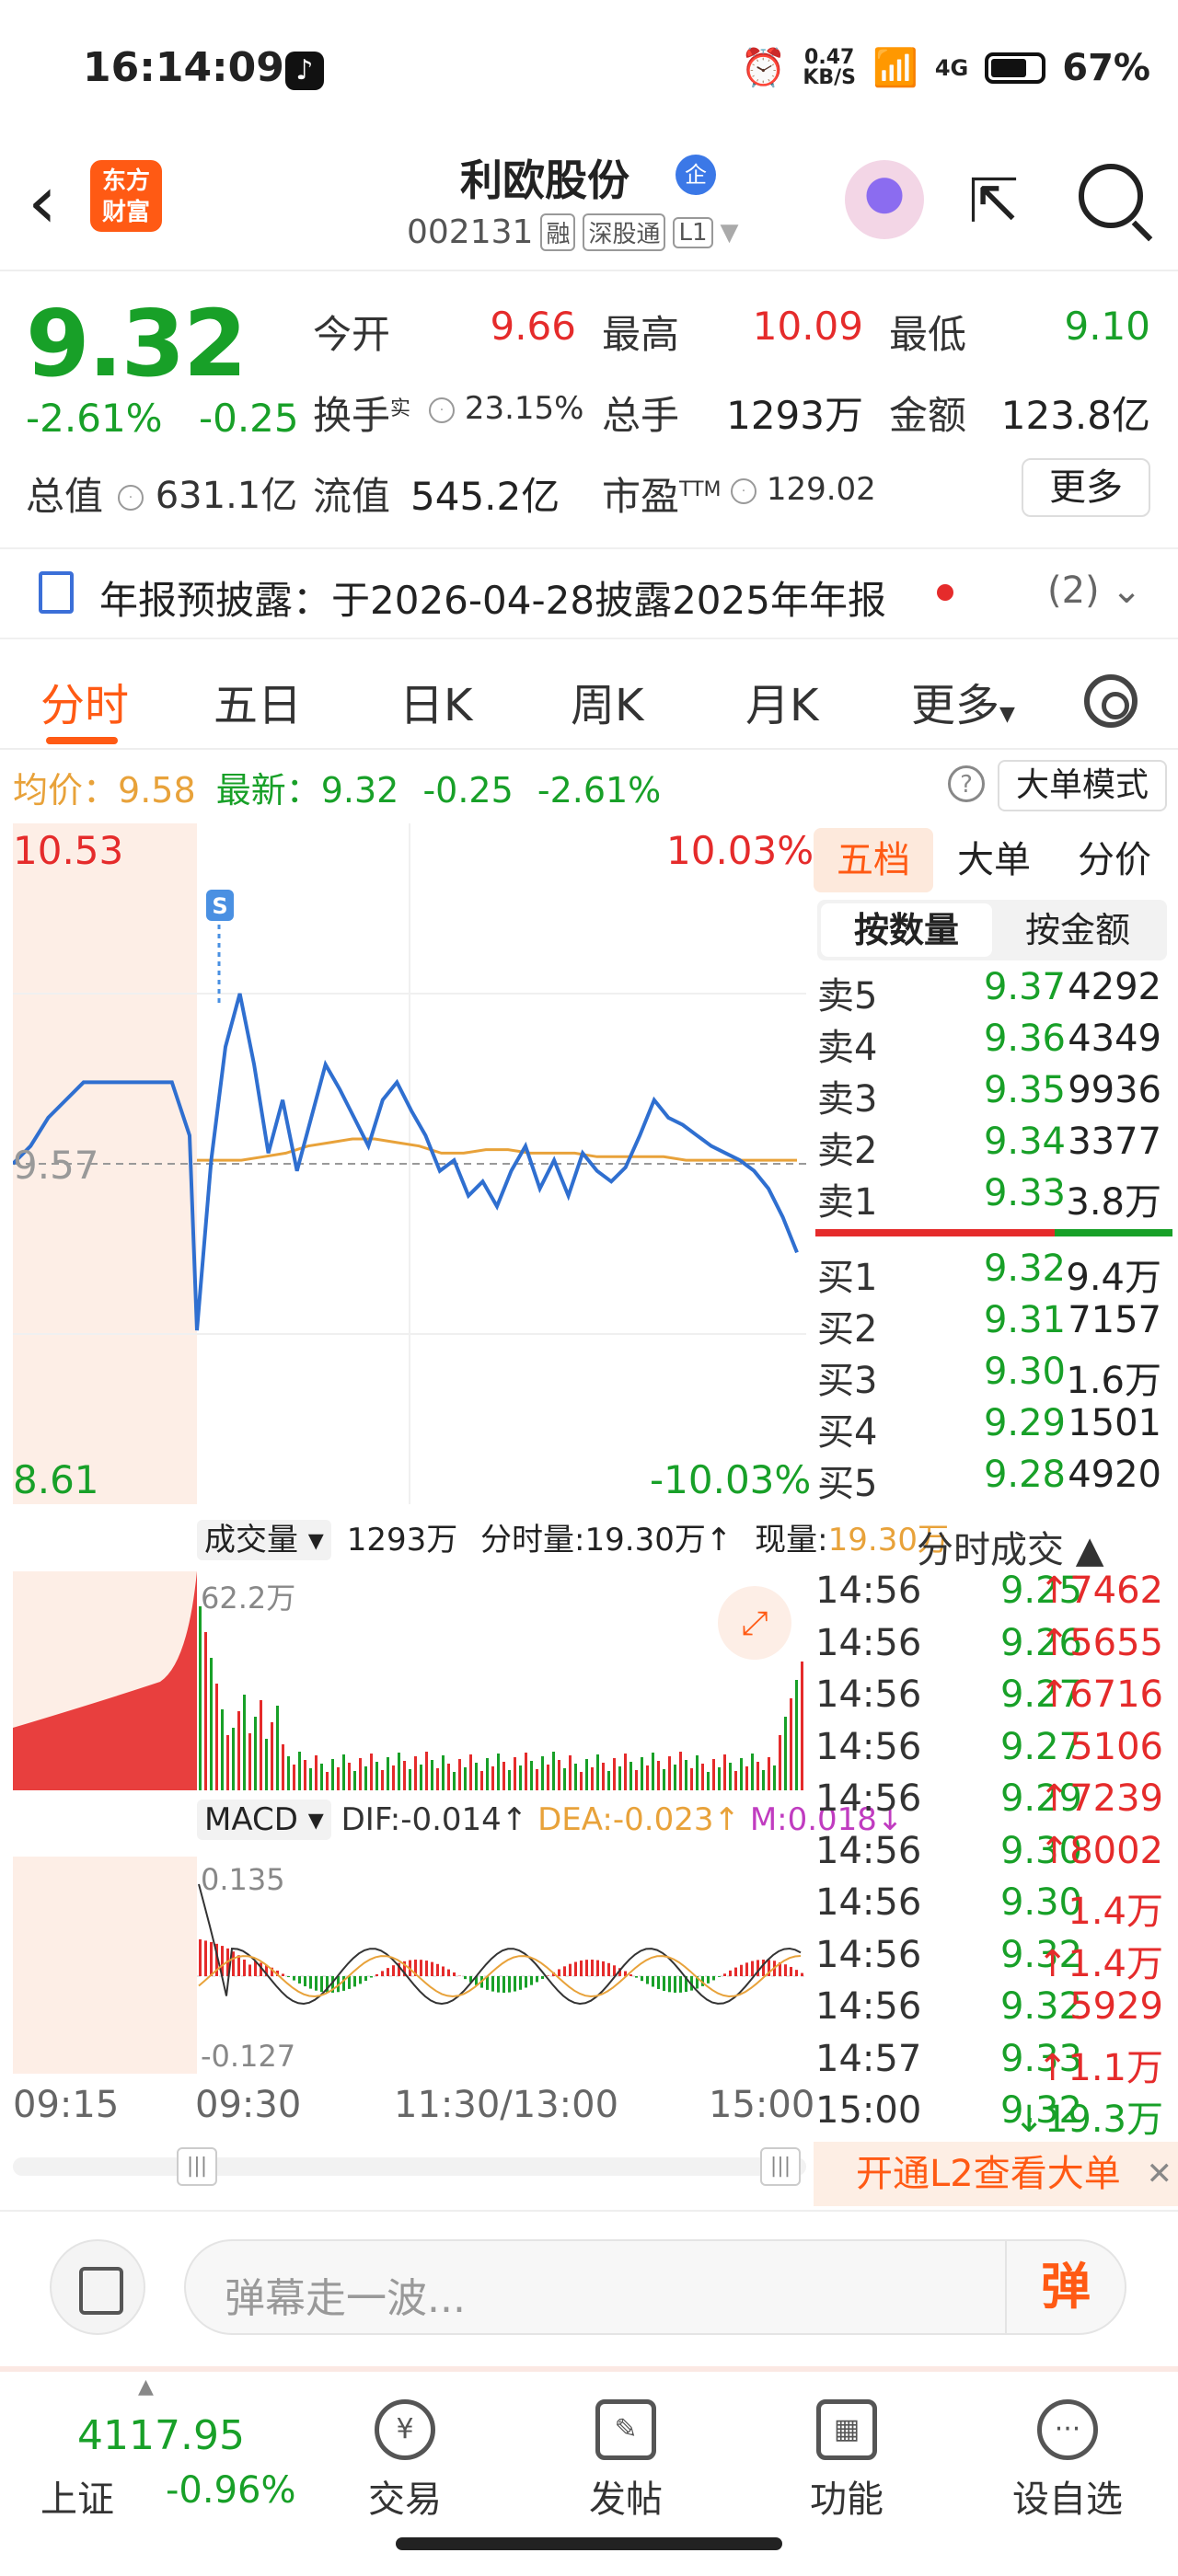 This screenshot has height=2576, width=1178. Describe the element at coordinates (625, 2461) in the screenshot. I see `nav-post: ✎ 发帖` at that location.